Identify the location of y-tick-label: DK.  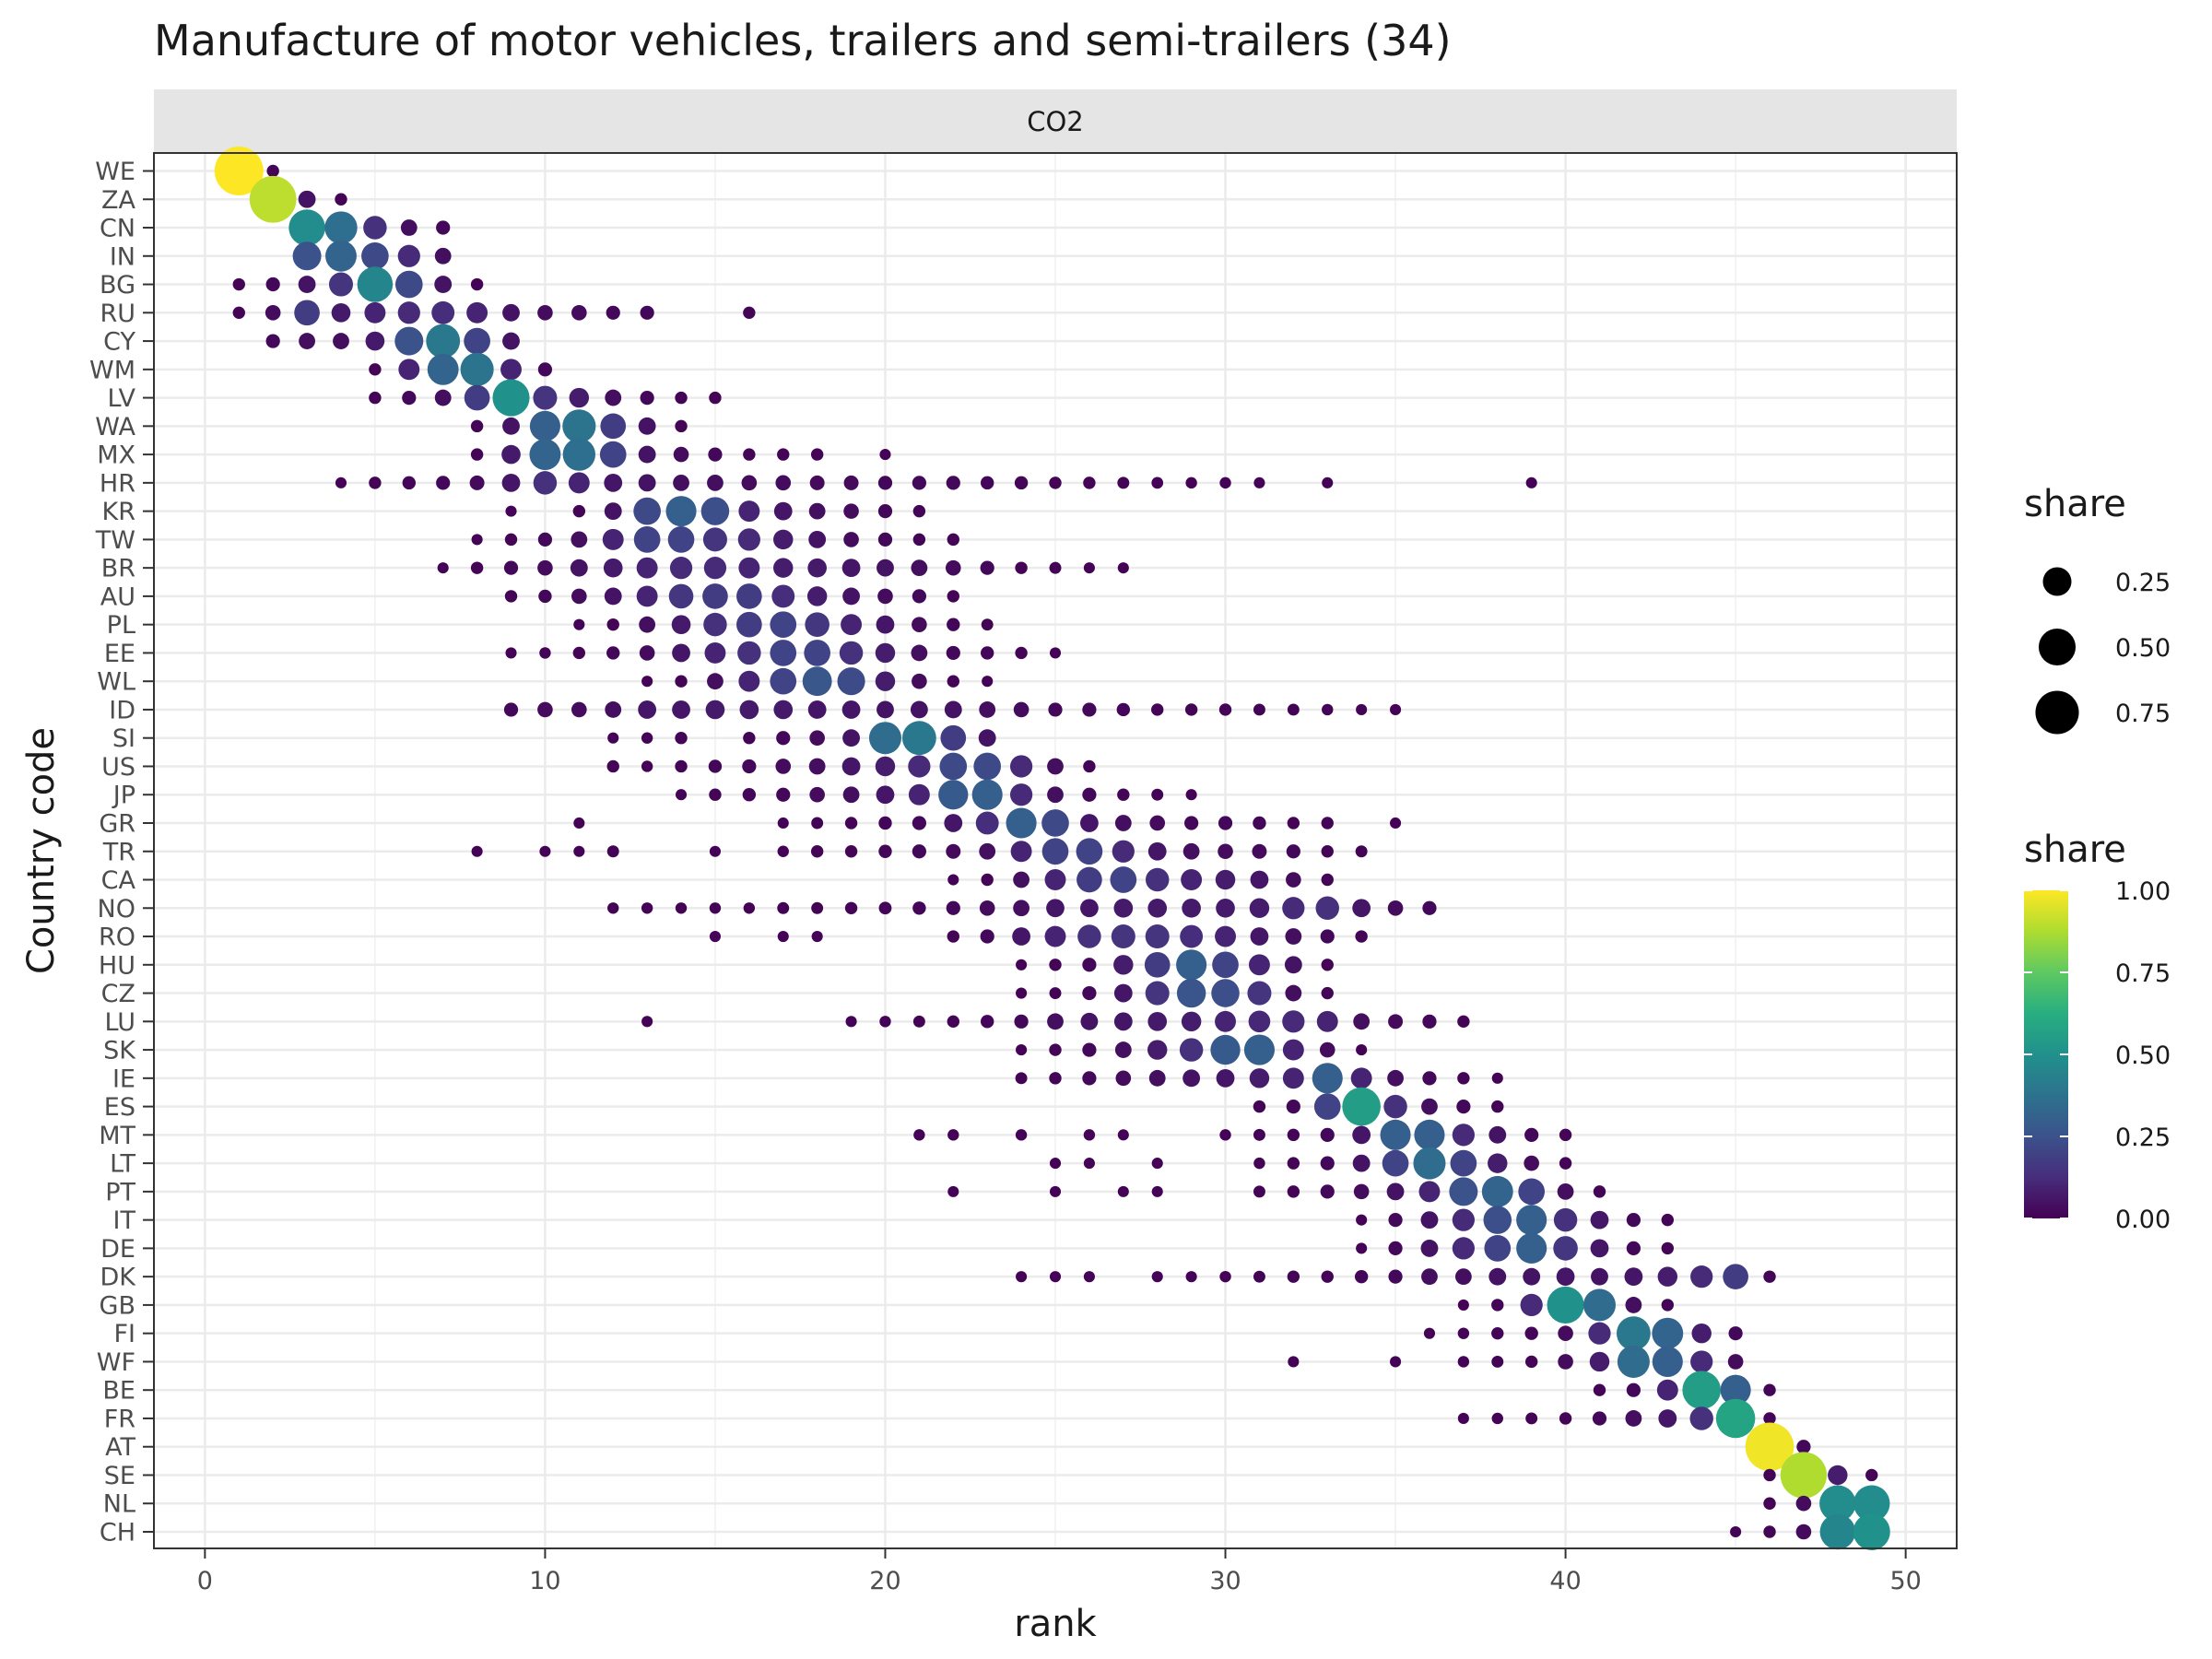
(118, 1278).